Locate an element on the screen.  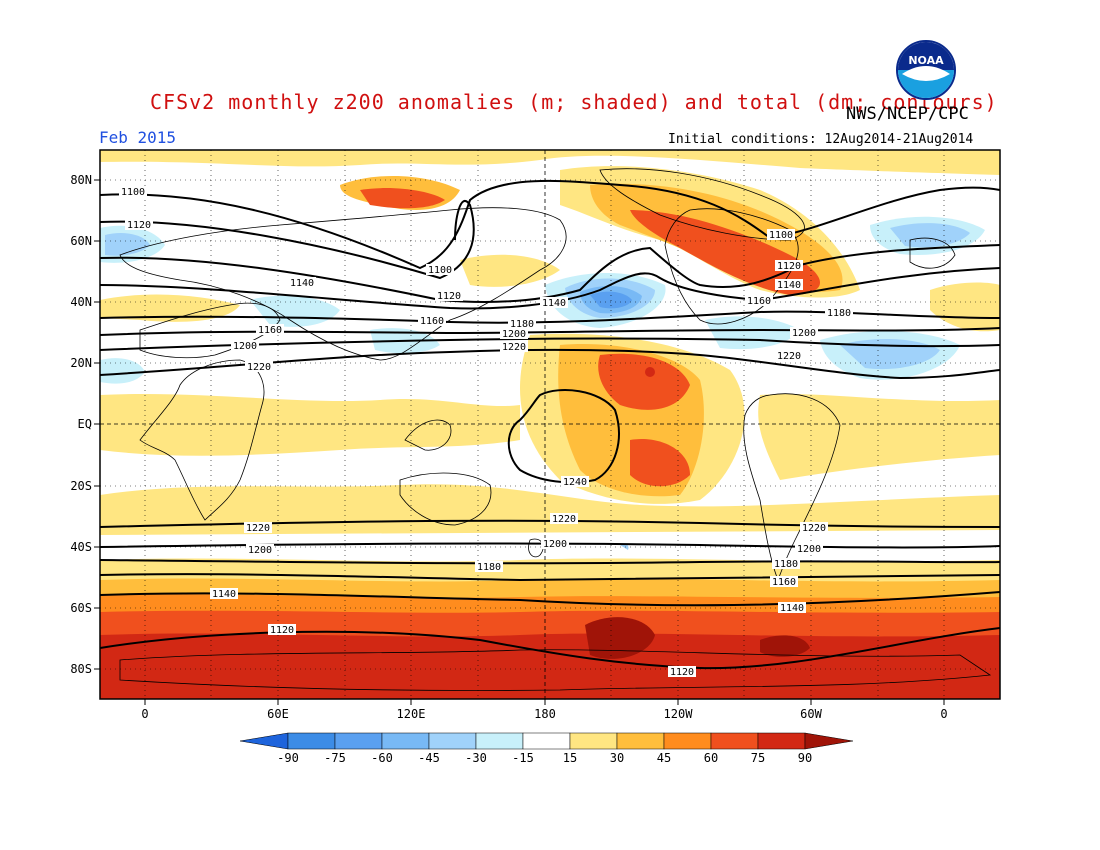
lat-label: 60S is located at coordinates (81, 608).